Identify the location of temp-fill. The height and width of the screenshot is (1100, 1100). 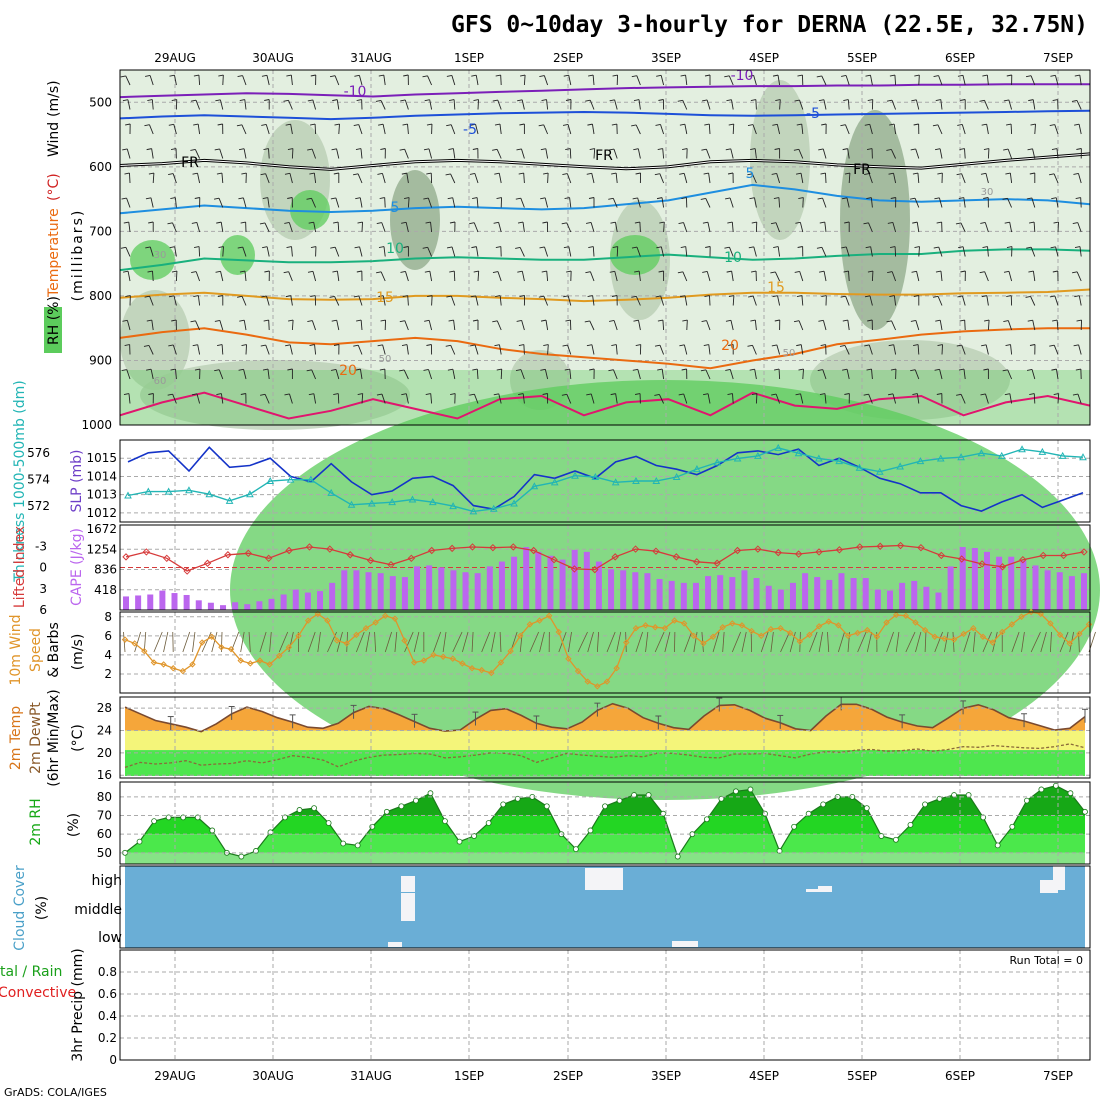
(605, 717).